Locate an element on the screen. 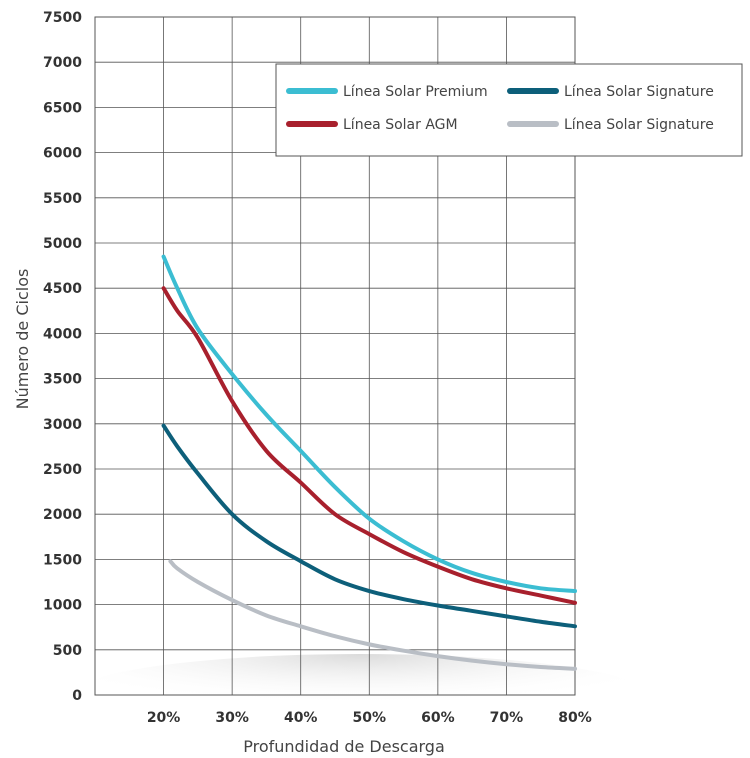 The width and height of the screenshot is (750, 758). x-tick-label: 40% is located at coordinates (301, 718).